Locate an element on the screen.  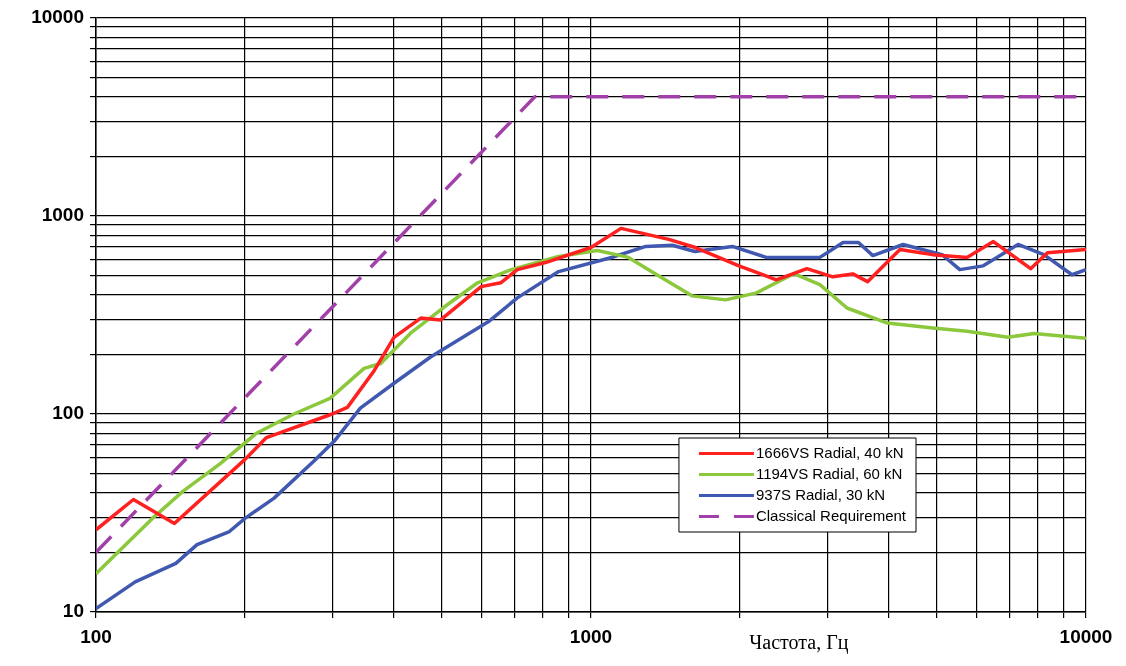
legend-label: Classical Requirement is located at coordinates (831, 515).